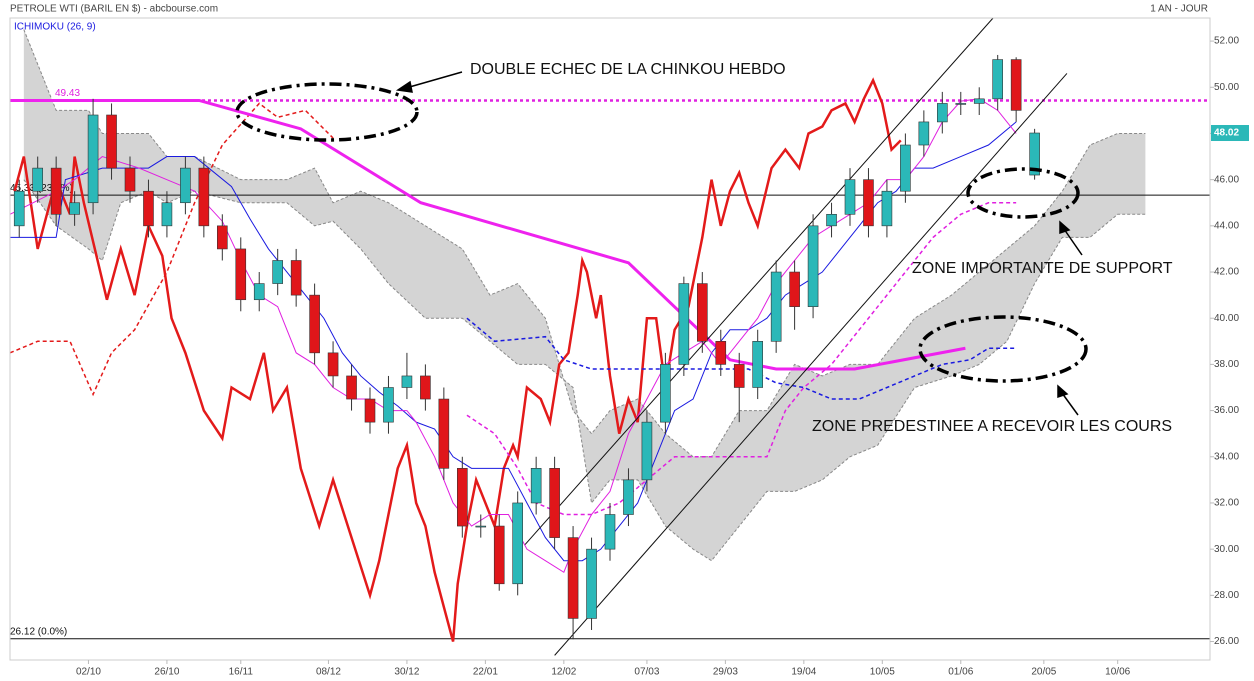  Describe the element at coordinates (1117, 672) in the screenshot. I see `x-tick-label: 10/06` at that location.